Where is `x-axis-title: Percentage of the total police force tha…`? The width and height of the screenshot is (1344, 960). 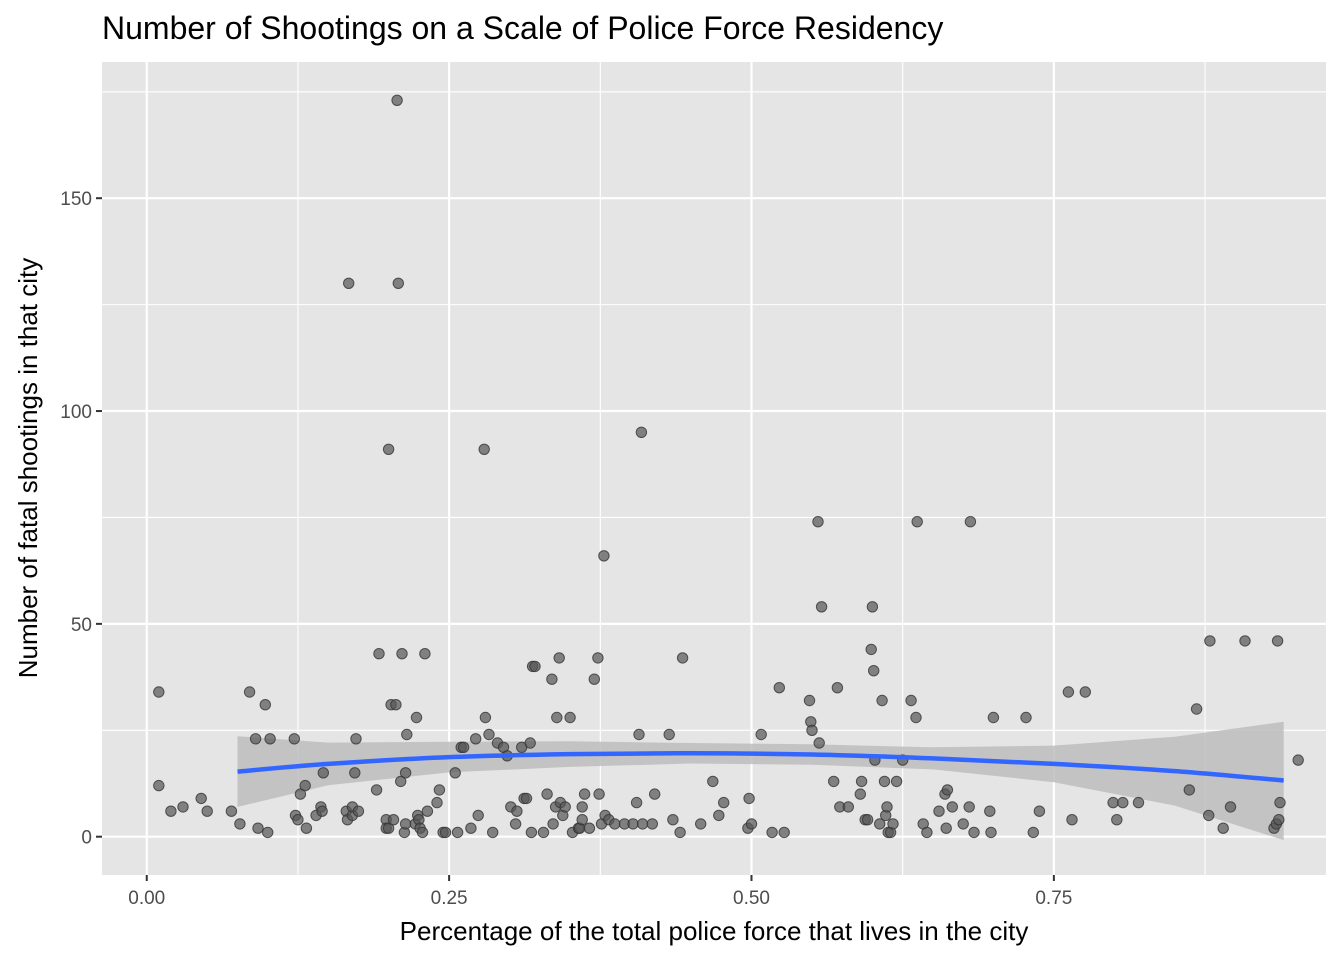
x-axis-title: Percentage of the total police force tha… is located at coordinates (714, 931).